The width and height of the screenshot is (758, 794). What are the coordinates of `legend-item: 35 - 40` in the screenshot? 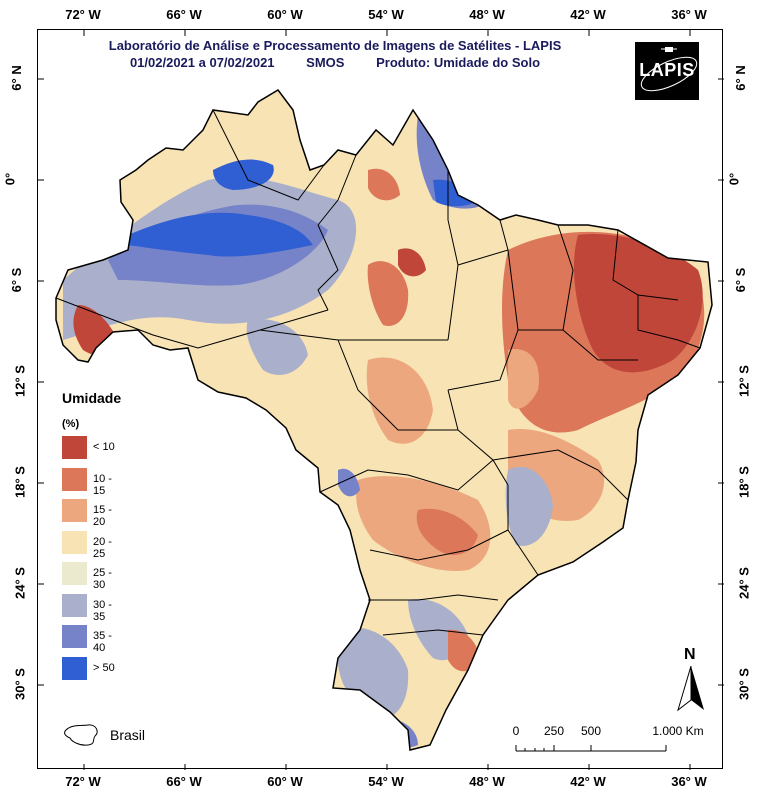 It's located at (91, 641).